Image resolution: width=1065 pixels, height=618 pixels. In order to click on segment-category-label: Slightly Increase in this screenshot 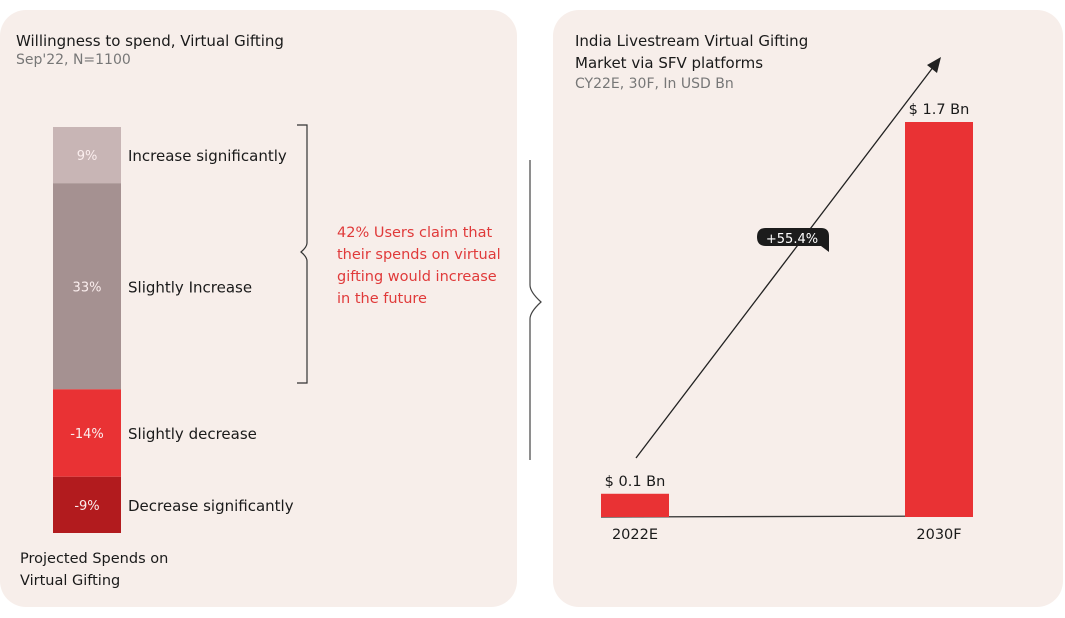, I will do `click(190, 287)`.